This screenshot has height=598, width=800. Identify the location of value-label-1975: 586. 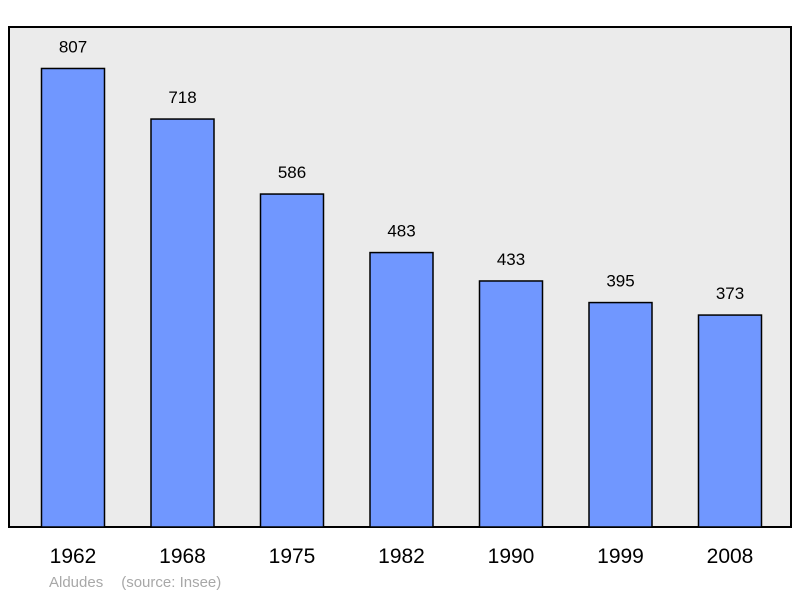
(292, 172).